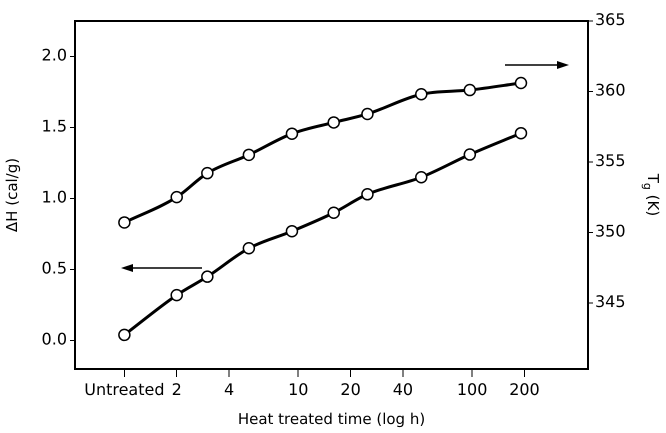  What do you see at coordinates (350, 389) in the screenshot?
I see `x-tick-label: 20` at bounding box center [350, 389].